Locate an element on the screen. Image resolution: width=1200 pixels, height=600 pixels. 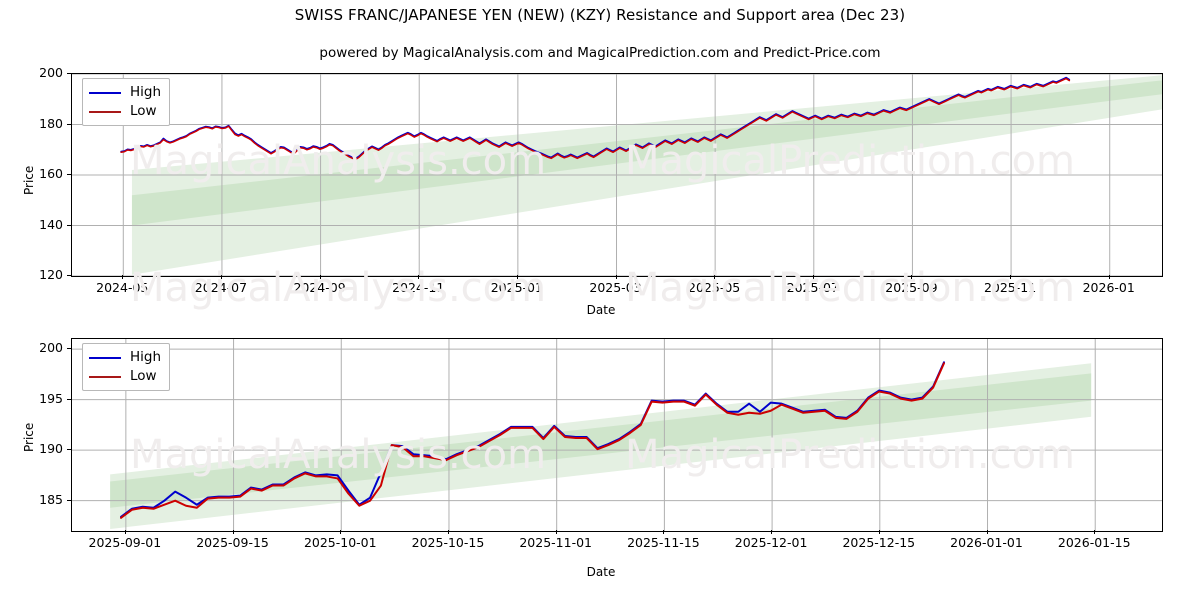
legend-overview: High Low is located at coordinates (126, 102).